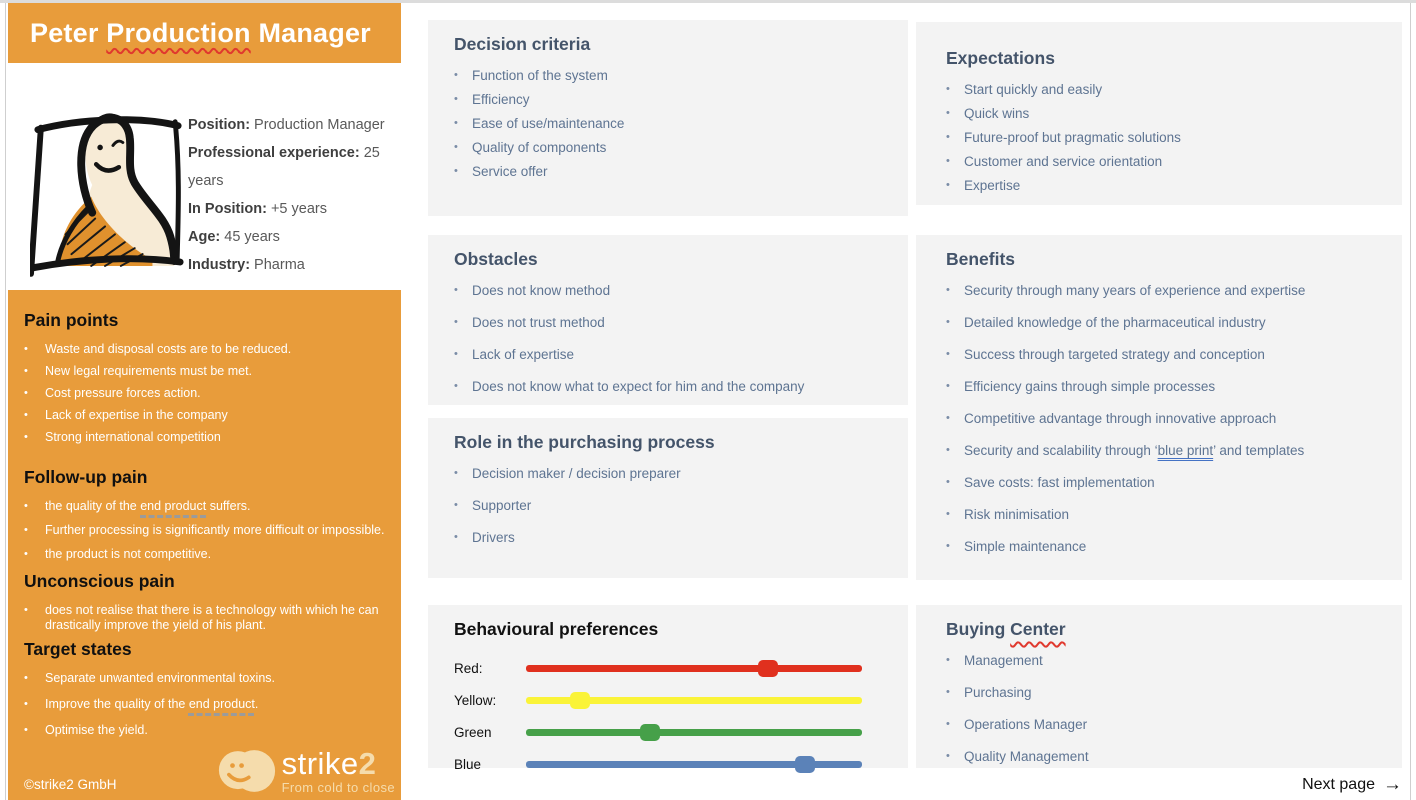 The width and height of the screenshot is (1416, 800). I want to click on slider-track-blue, so click(694, 764).